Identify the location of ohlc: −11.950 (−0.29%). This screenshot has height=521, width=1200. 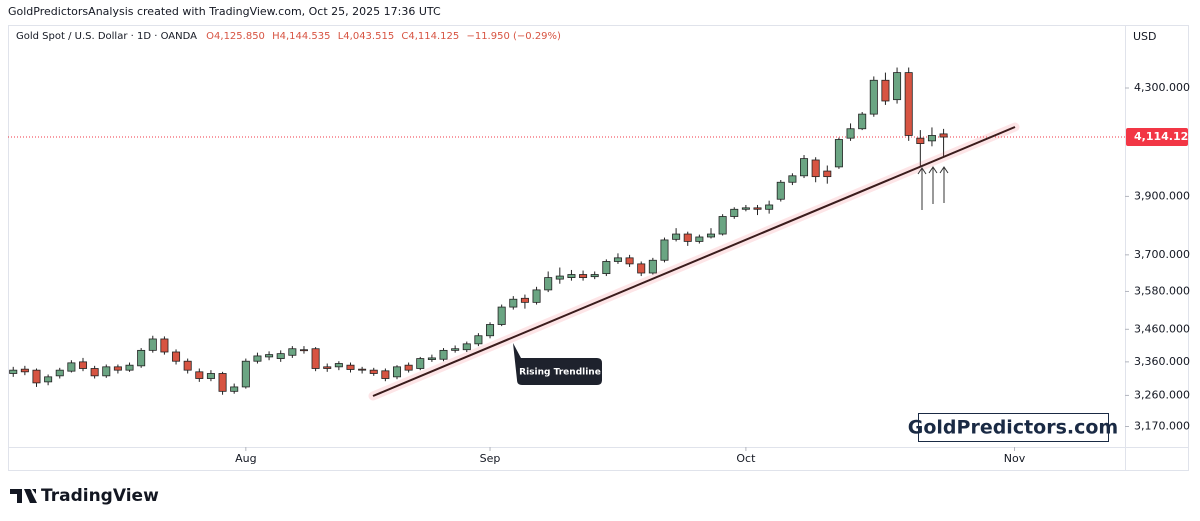
(513, 36).